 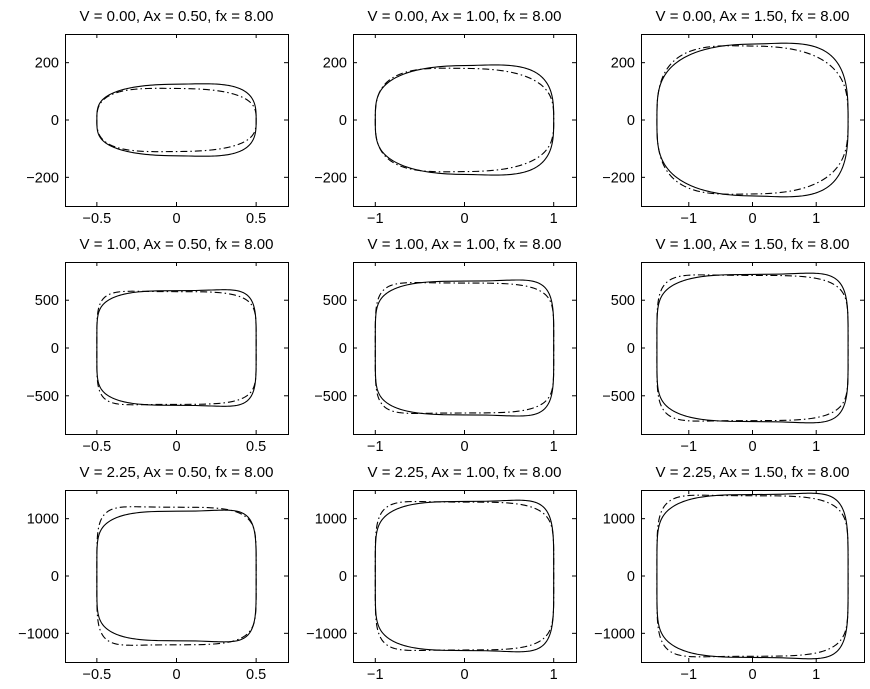 What do you see at coordinates (177, 244) in the screenshot?
I see `subplot-title: V = 1.00, Ax = 0.50, fx = 8.00` at bounding box center [177, 244].